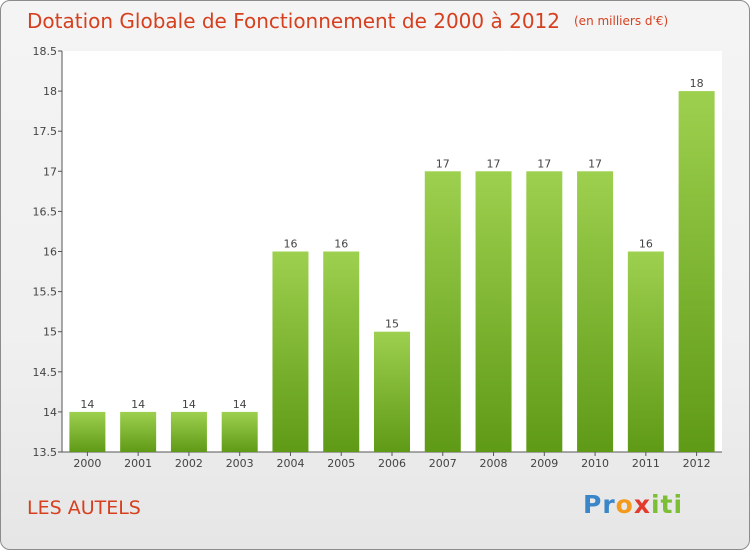 The width and height of the screenshot is (750, 550). Describe the element at coordinates (45, 292) in the screenshot. I see `y-tick-label: 15.5` at that location.